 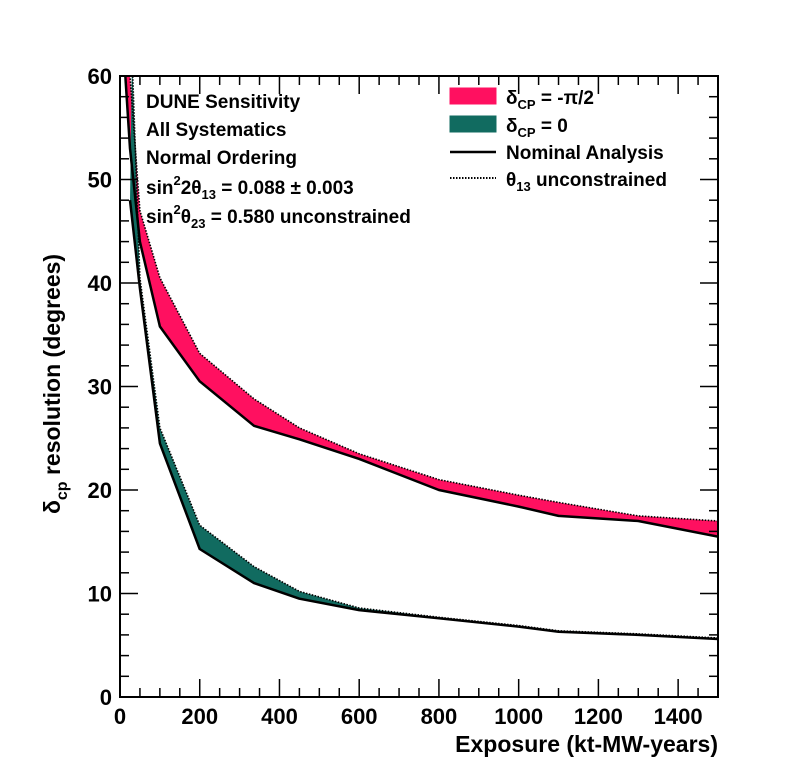 I want to click on annotation-ordering: Normal Ordering, so click(x=221, y=158).